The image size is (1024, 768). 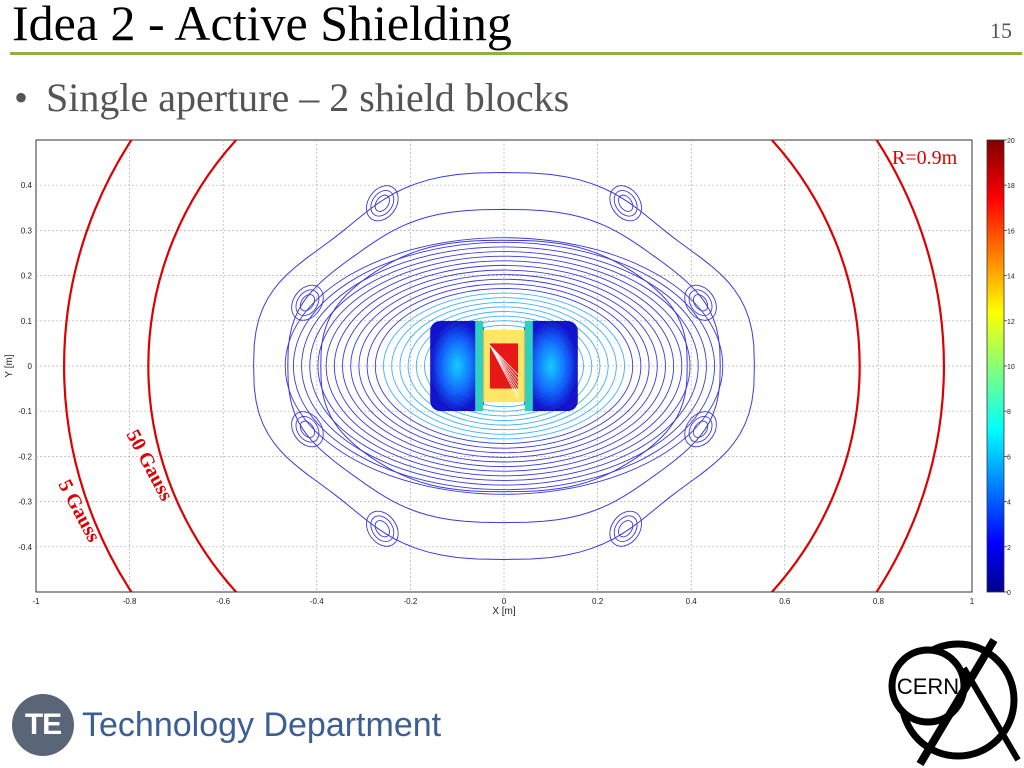 What do you see at coordinates (1009, 548) in the screenshot?
I see `colorbar-tick-label: 2` at bounding box center [1009, 548].